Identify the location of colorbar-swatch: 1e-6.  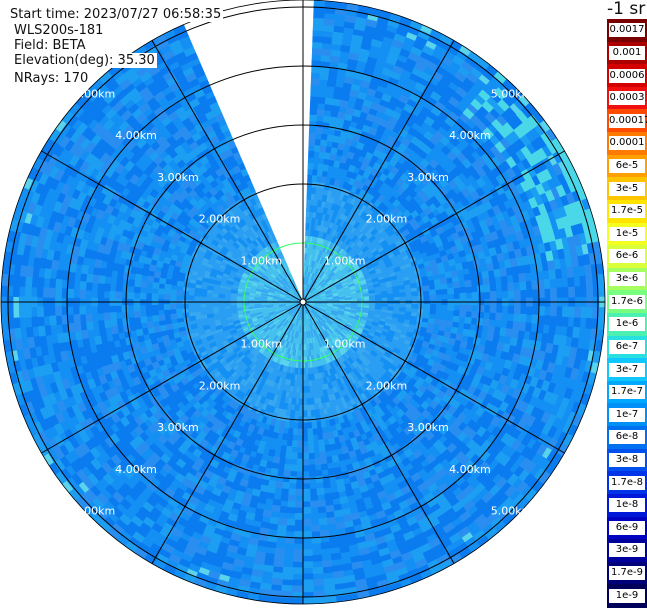
(627, 325).